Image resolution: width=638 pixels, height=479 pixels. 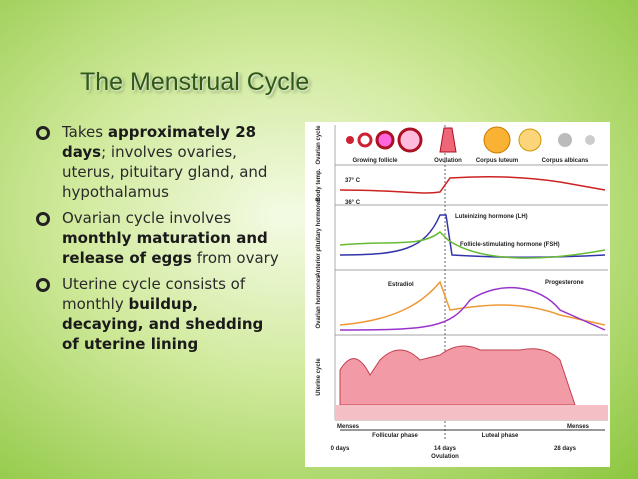 I want to click on diagram-label: Corpus albicans, so click(x=565, y=161).